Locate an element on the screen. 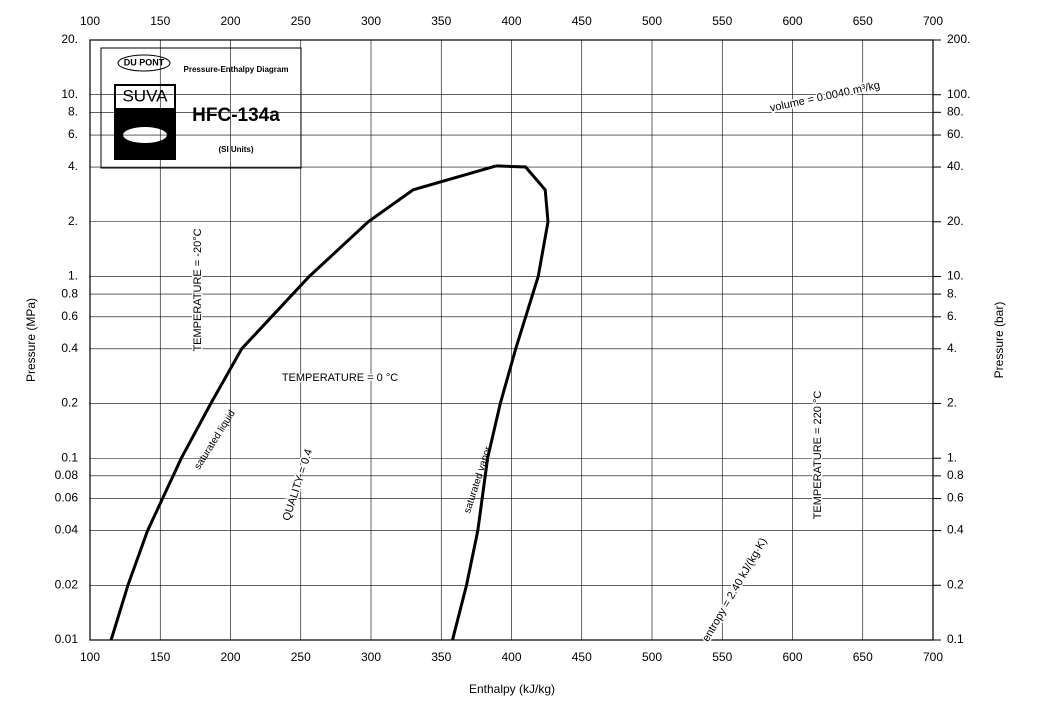  x-tick-label: 250 is located at coordinates (301, 657).